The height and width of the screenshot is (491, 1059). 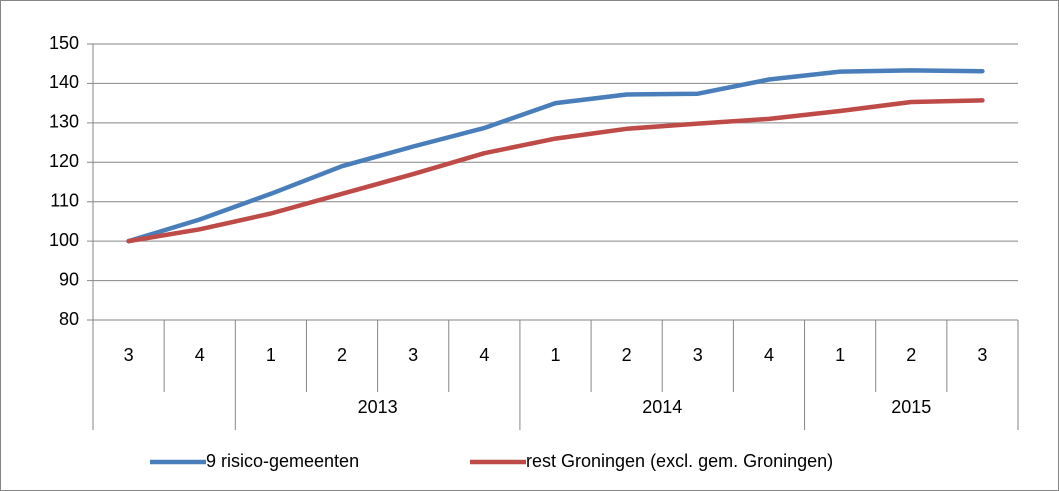 I want to click on y-tick-label: 90, so click(x=69, y=279).